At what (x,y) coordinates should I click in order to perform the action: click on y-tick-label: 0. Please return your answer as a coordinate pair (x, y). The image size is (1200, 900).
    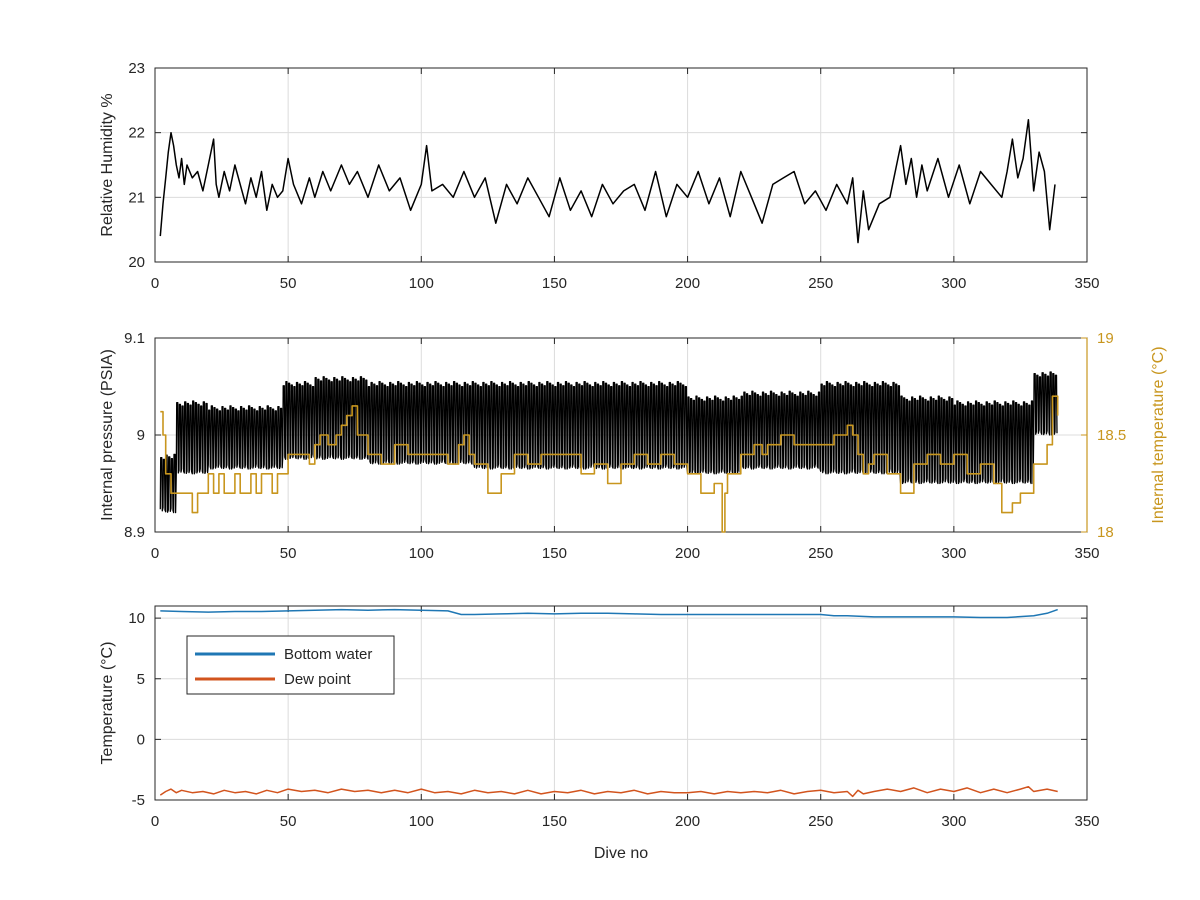
    Looking at the image, I should click on (141, 739).